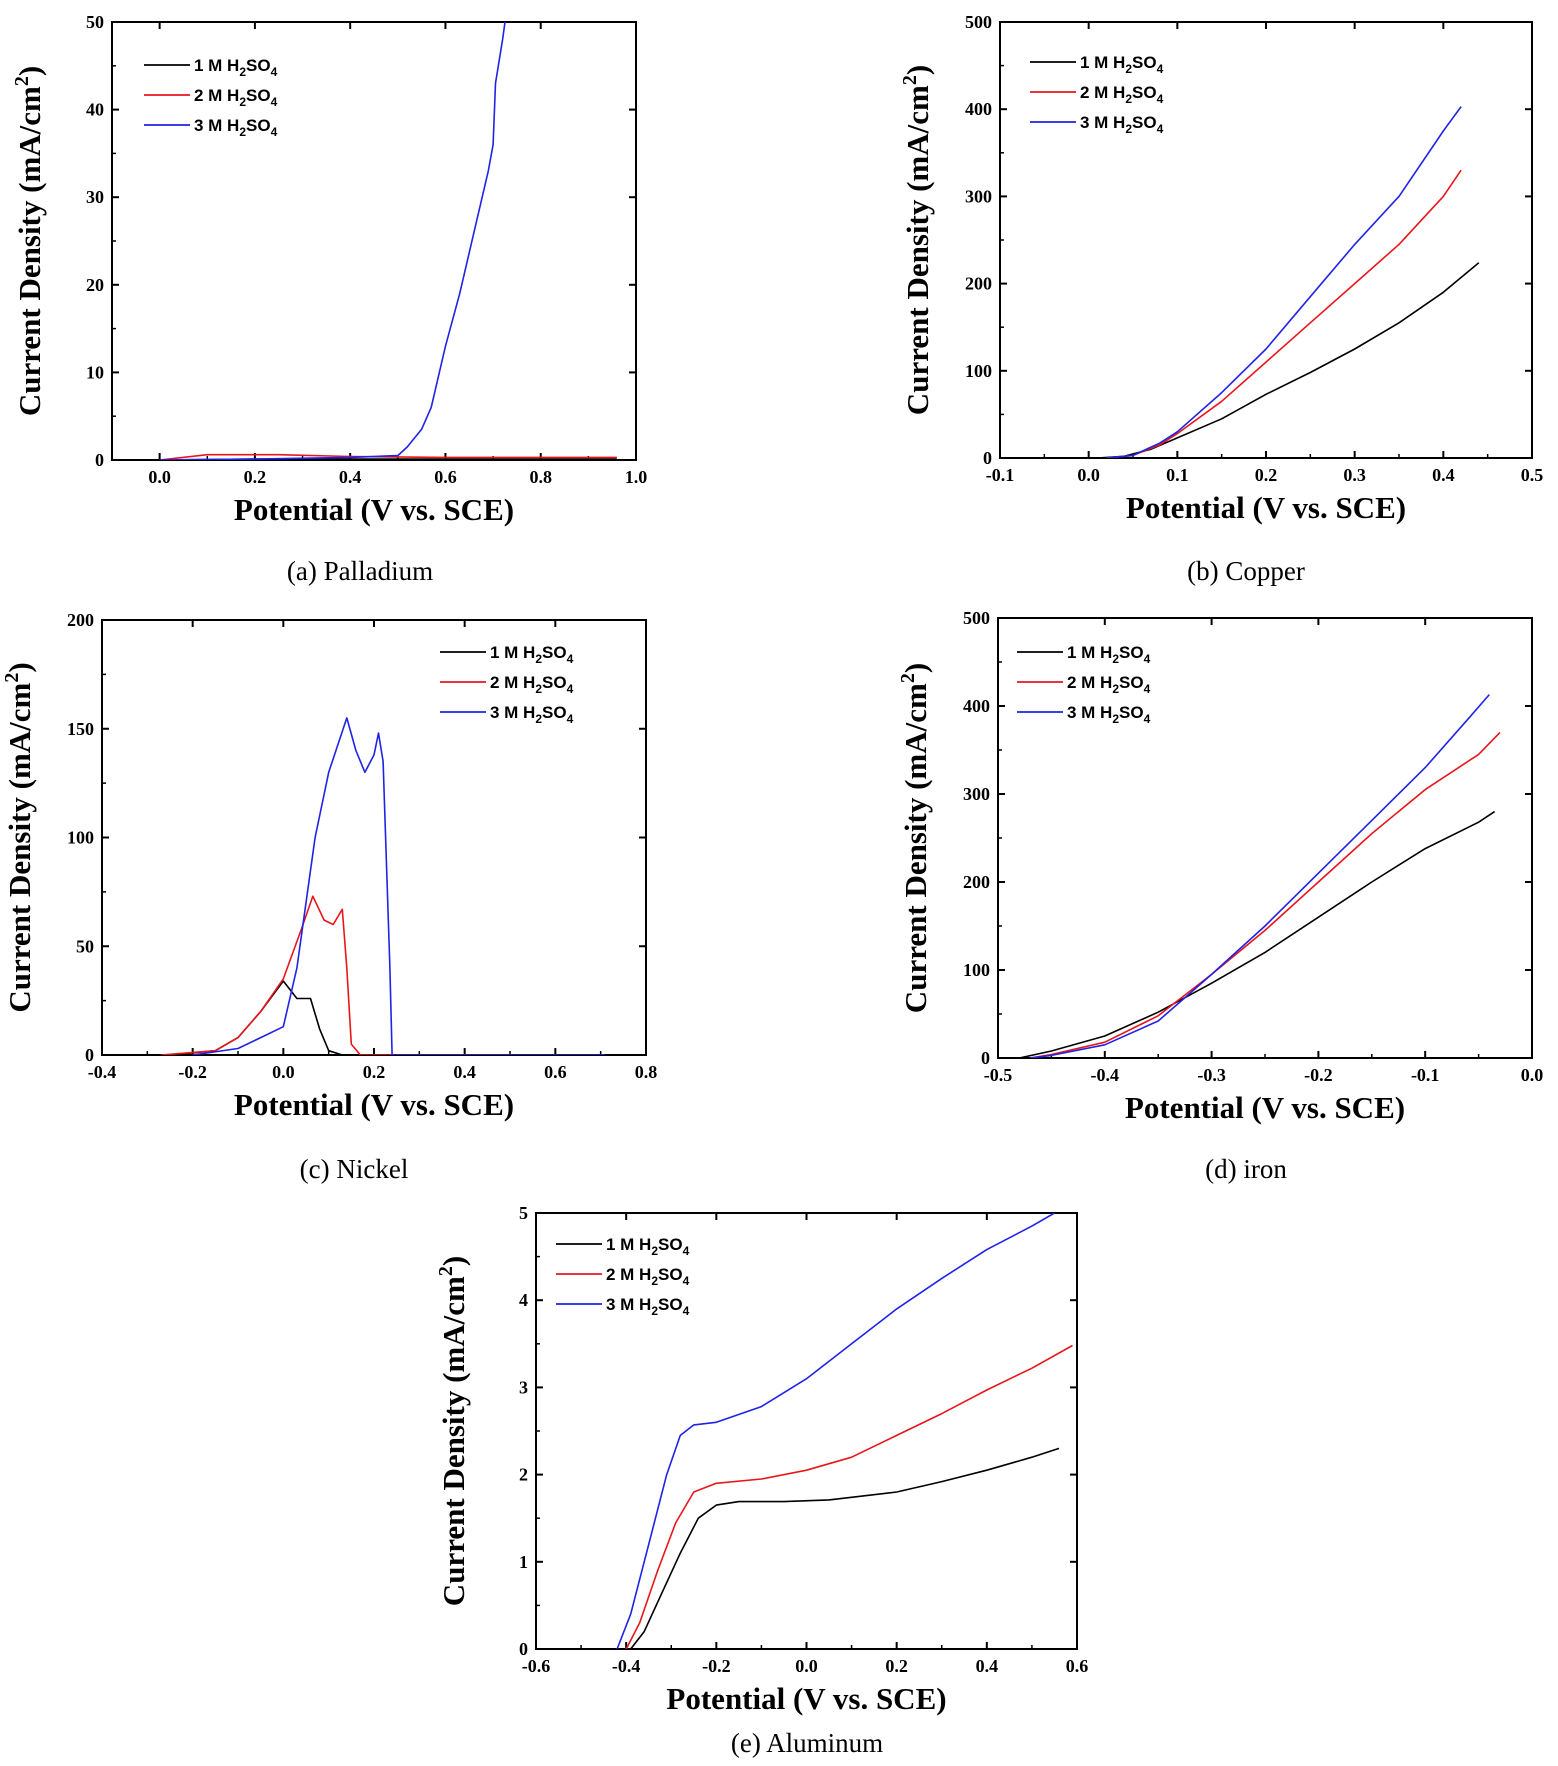  I want to click on panel-caption: (c) Nickel, so click(354, 1169).